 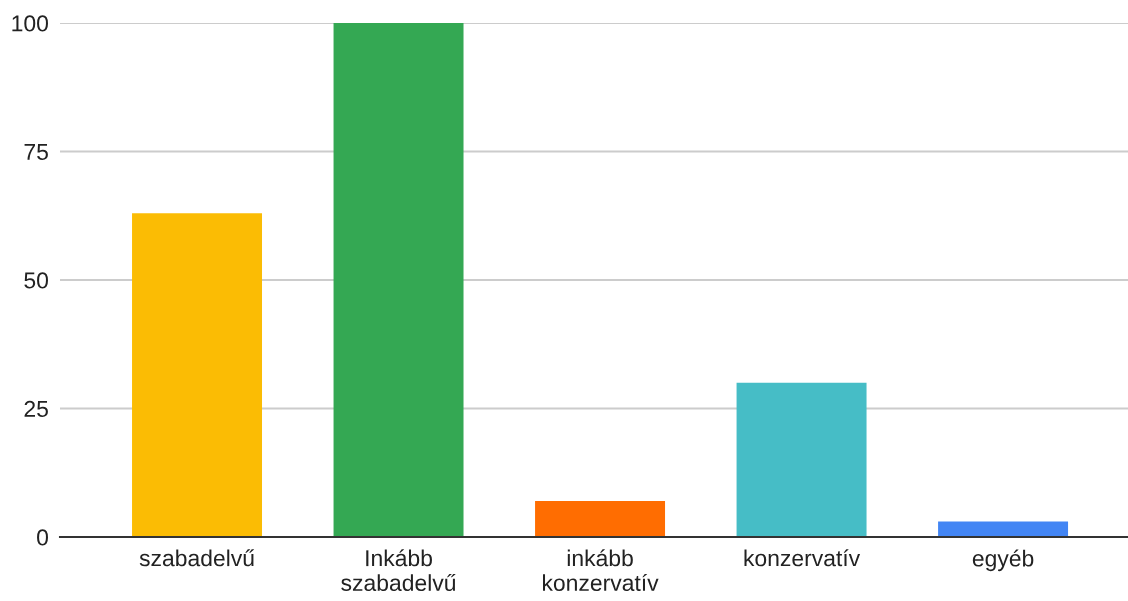 I want to click on x-tick-label: konzervatív, so click(x=802, y=558).